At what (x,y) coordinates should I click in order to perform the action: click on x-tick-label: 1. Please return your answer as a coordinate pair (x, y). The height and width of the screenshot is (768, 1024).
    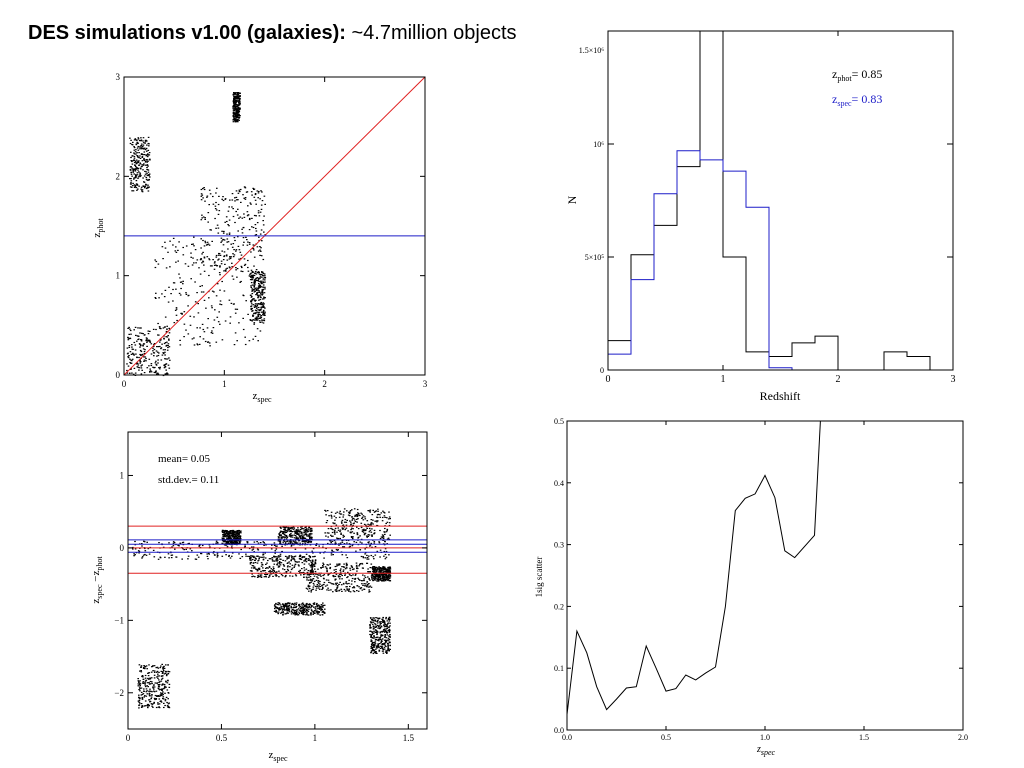
    Looking at the image, I should click on (224, 384).